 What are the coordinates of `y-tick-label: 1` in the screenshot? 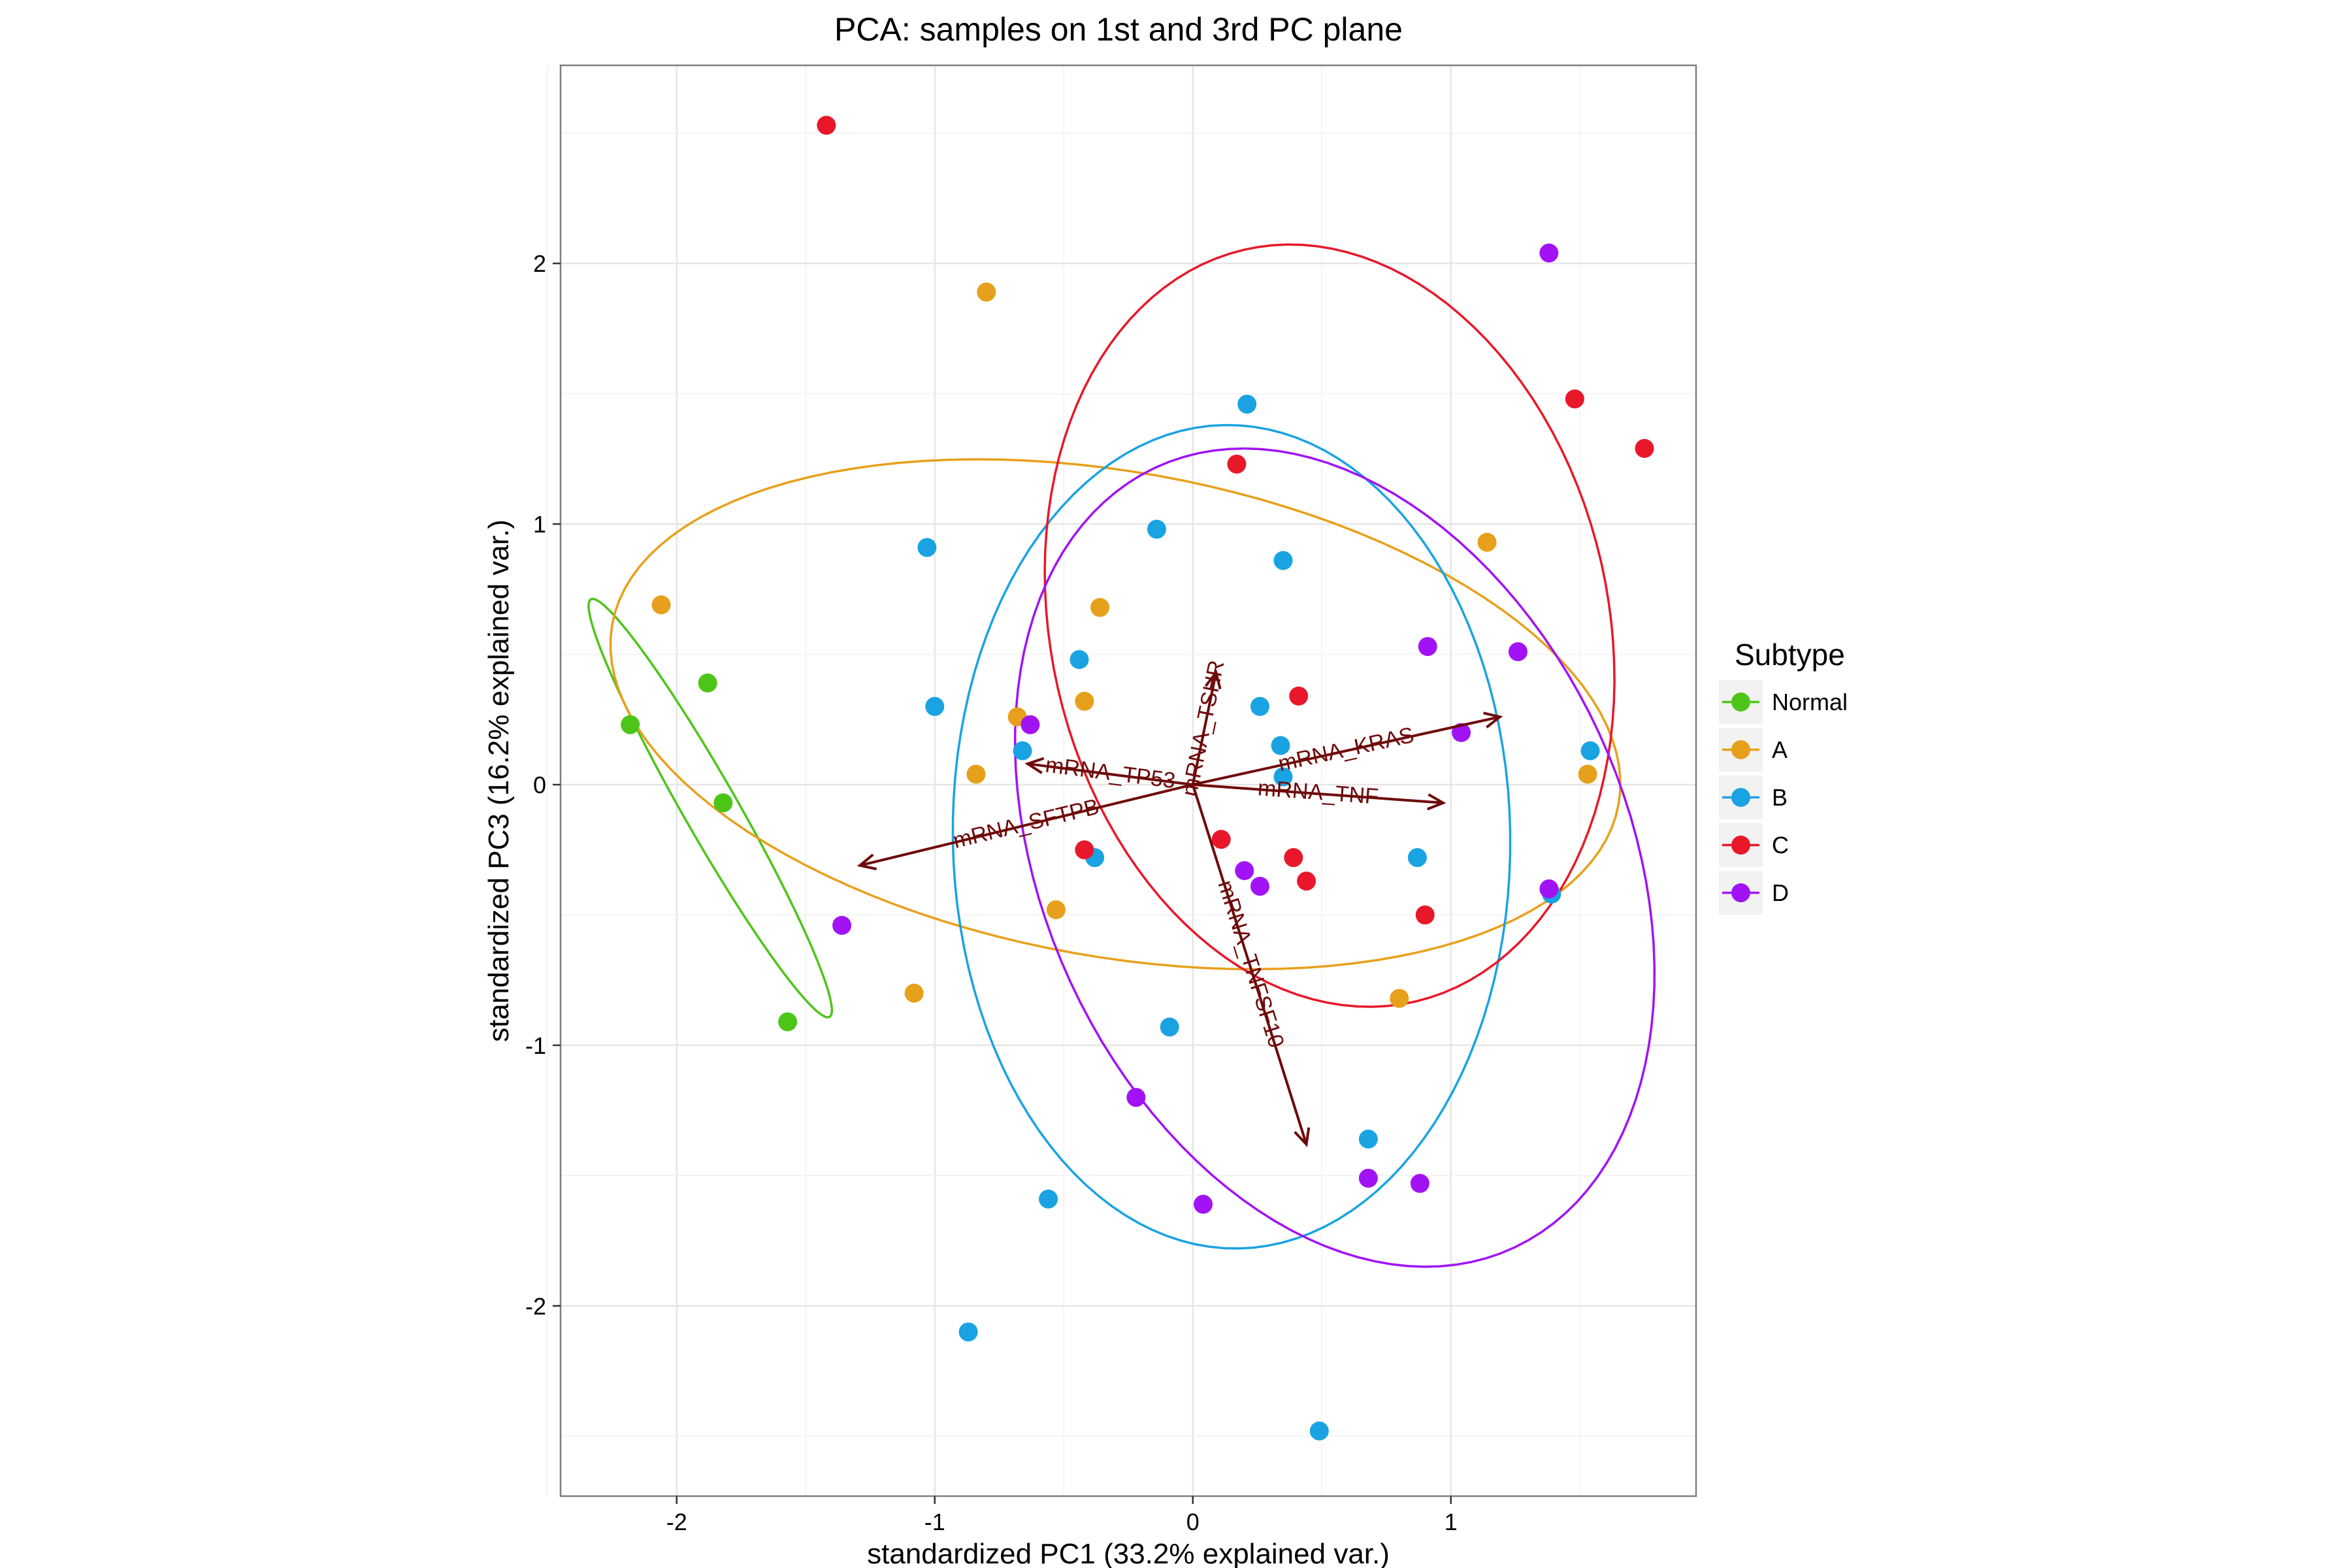 It's located at (539, 524).